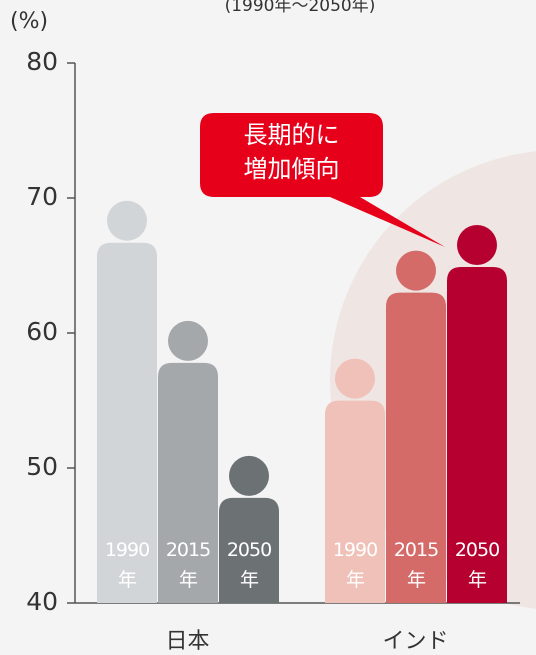 The width and height of the screenshot is (536, 655). I want to click on x-tick-label: 日本, so click(187, 641).